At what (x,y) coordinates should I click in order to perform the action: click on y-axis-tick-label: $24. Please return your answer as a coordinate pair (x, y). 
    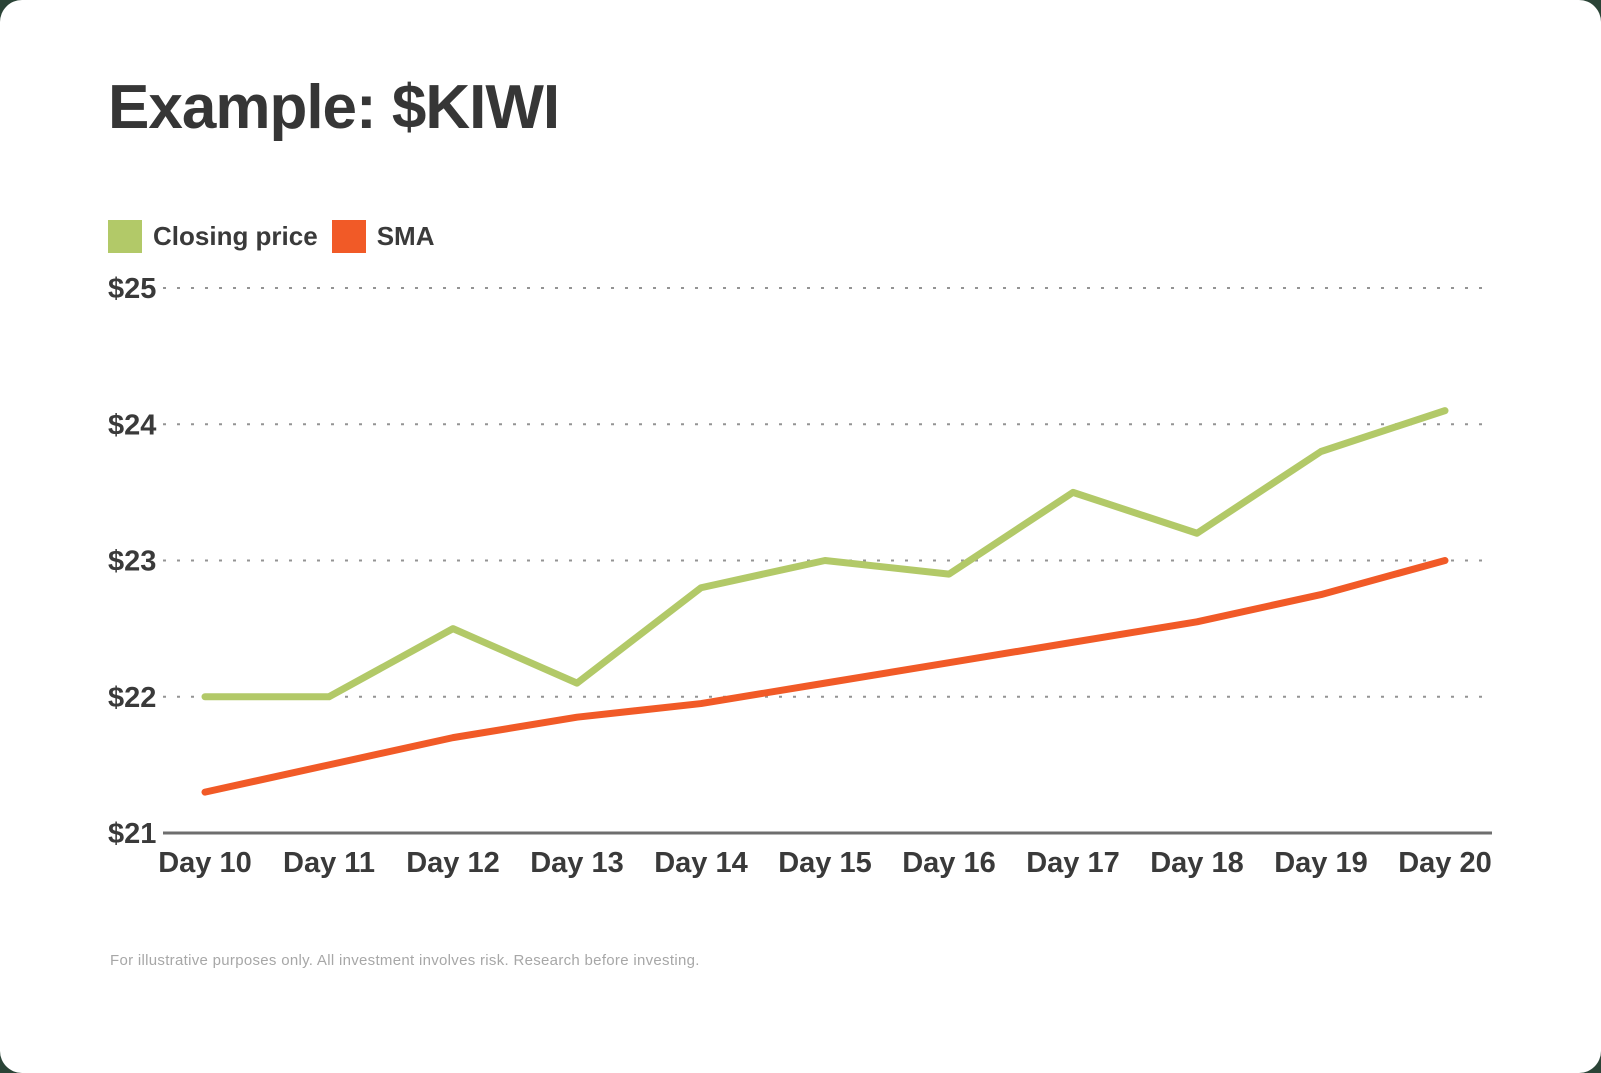
    Looking at the image, I should click on (132, 425).